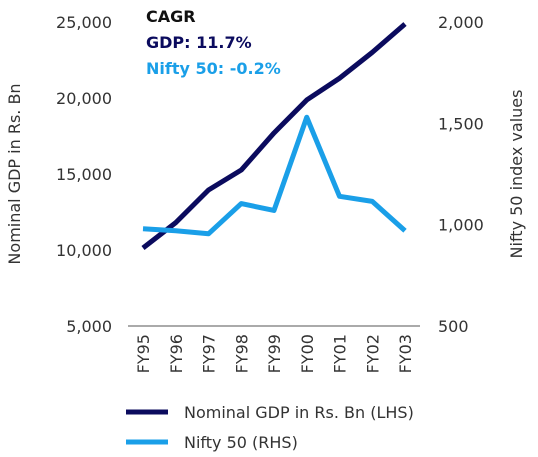 This screenshot has height=457, width=538. What do you see at coordinates (14, 173) in the screenshot?
I see `y-axis-label: Nominal GDP in Rs. Bn` at bounding box center [14, 173].